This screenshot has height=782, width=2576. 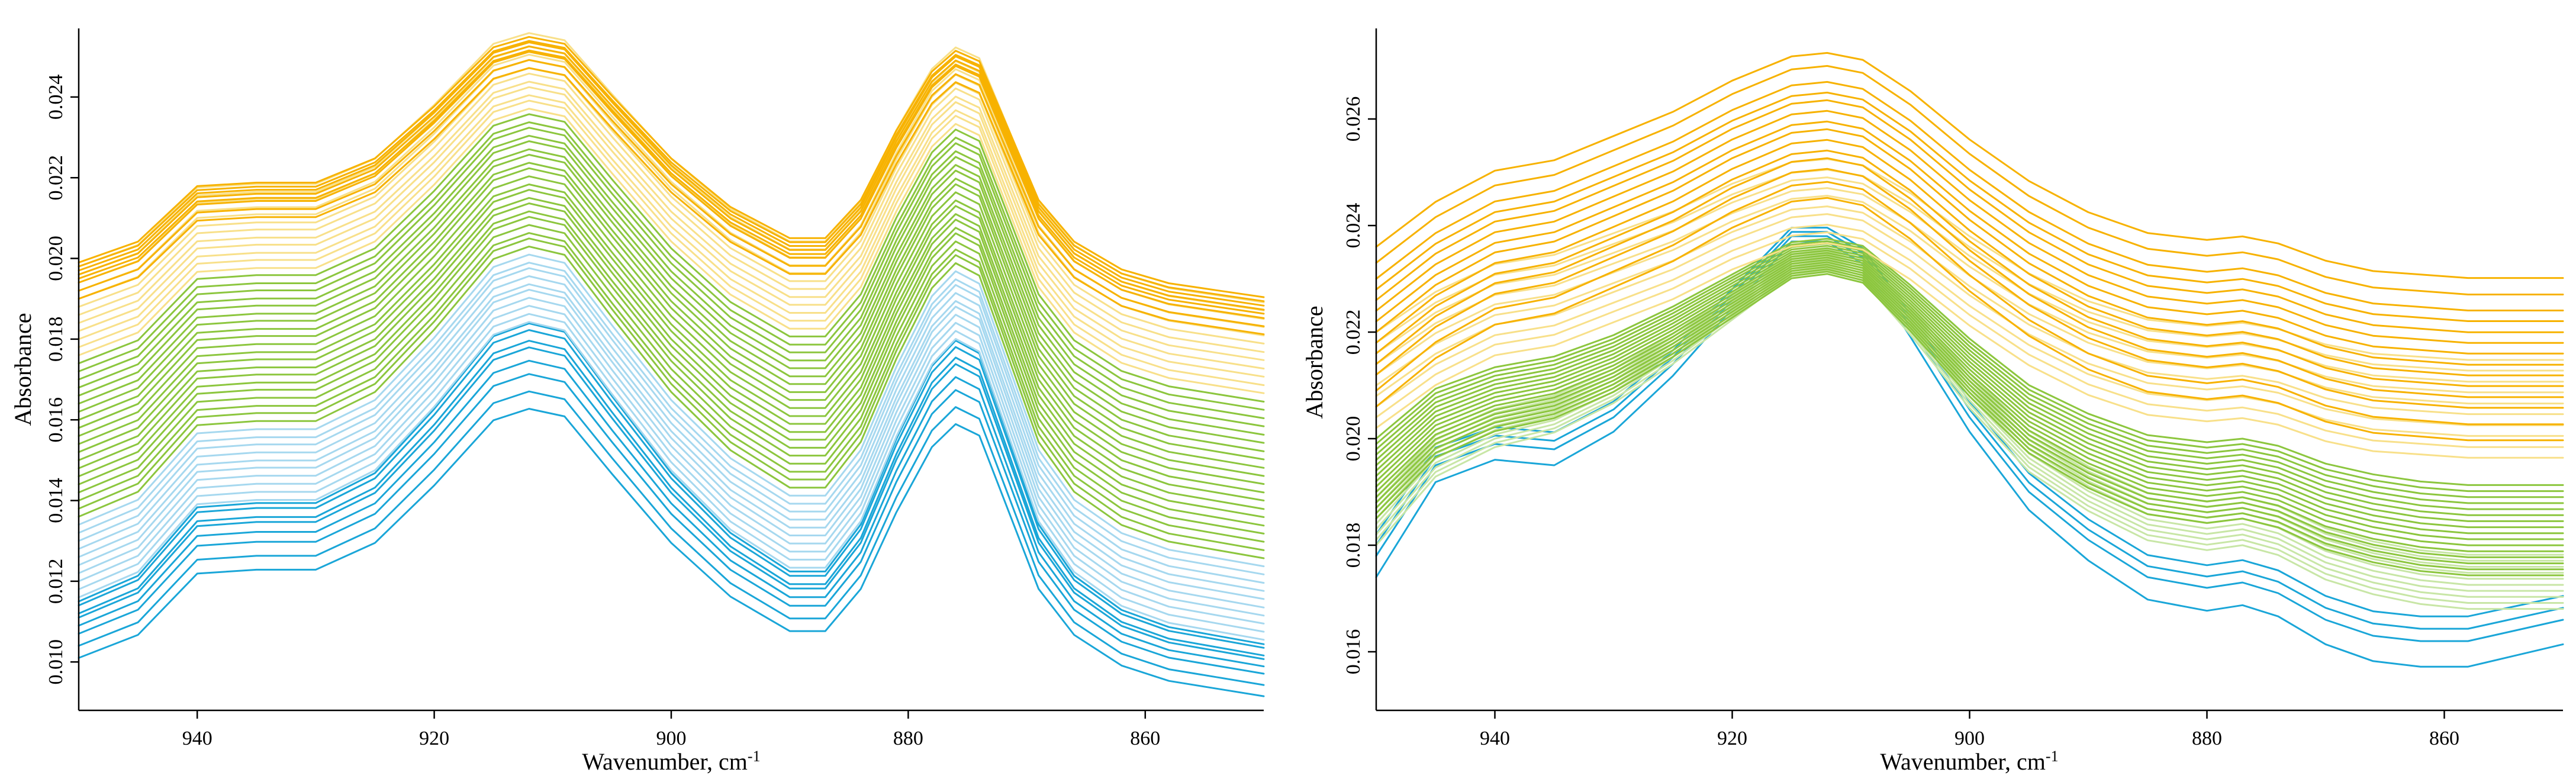 I want to click on y-tick-label-0.018: 0.018, so click(x=1353, y=545).